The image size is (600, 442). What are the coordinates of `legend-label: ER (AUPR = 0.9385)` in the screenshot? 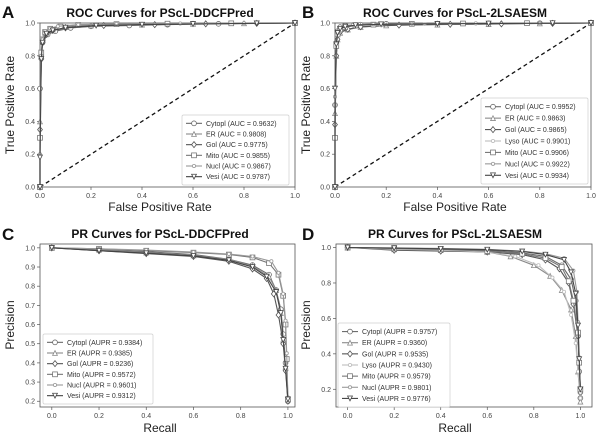 It's located at (99, 354).